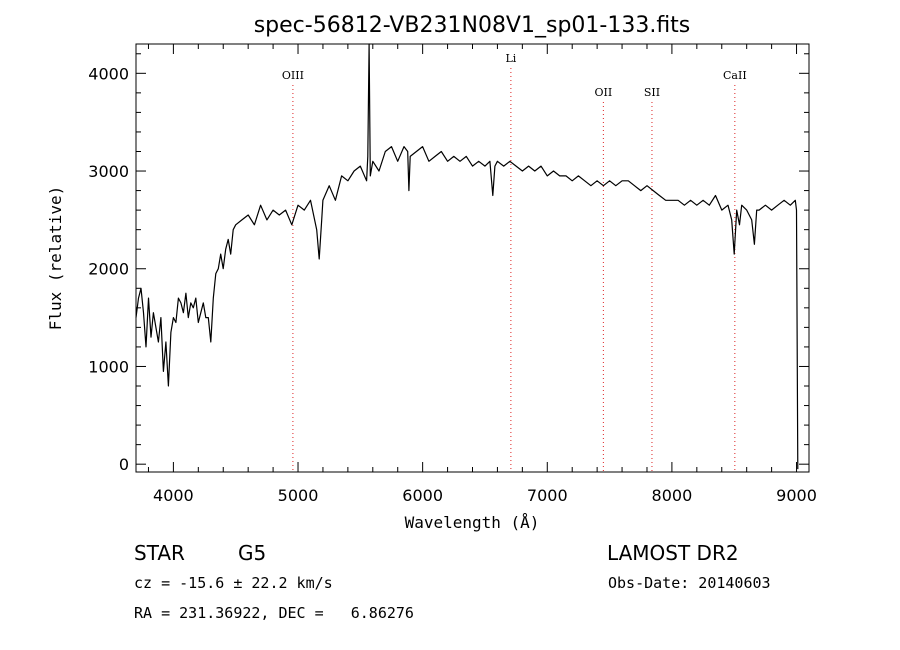 The height and width of the screenshot is (650, 900). What do you see at coordinates (252, 553) in the screenshot?
I see `spectral-subclass: G5` at bounding box center [252, 553].